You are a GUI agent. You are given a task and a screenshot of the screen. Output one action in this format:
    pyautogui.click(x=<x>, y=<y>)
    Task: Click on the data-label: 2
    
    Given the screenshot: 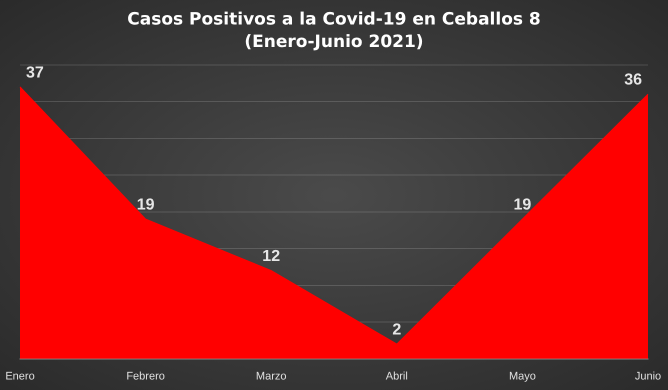 What is the action you would take?
    pyautogui.click(x=397, y=330)
    